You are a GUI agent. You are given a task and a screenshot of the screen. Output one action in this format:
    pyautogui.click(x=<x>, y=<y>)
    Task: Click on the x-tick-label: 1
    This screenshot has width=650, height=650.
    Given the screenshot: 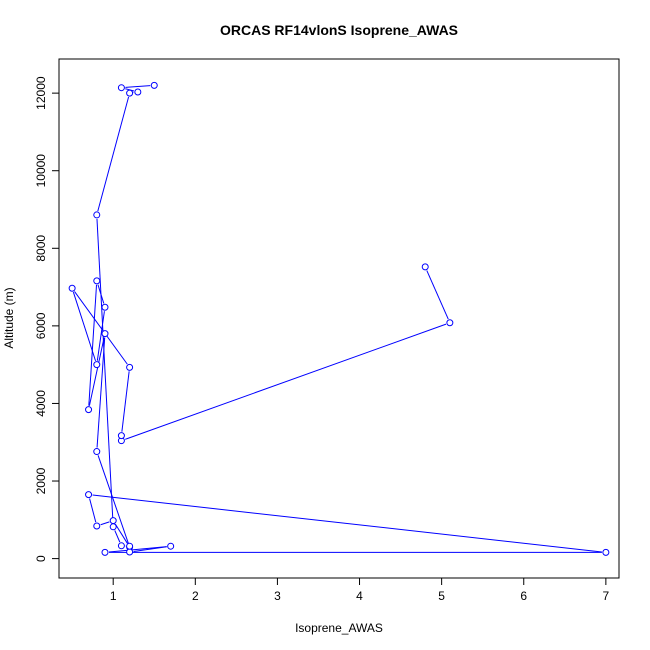 What is the action you would take?
    pyautogui.click(x=113, y=596)
    